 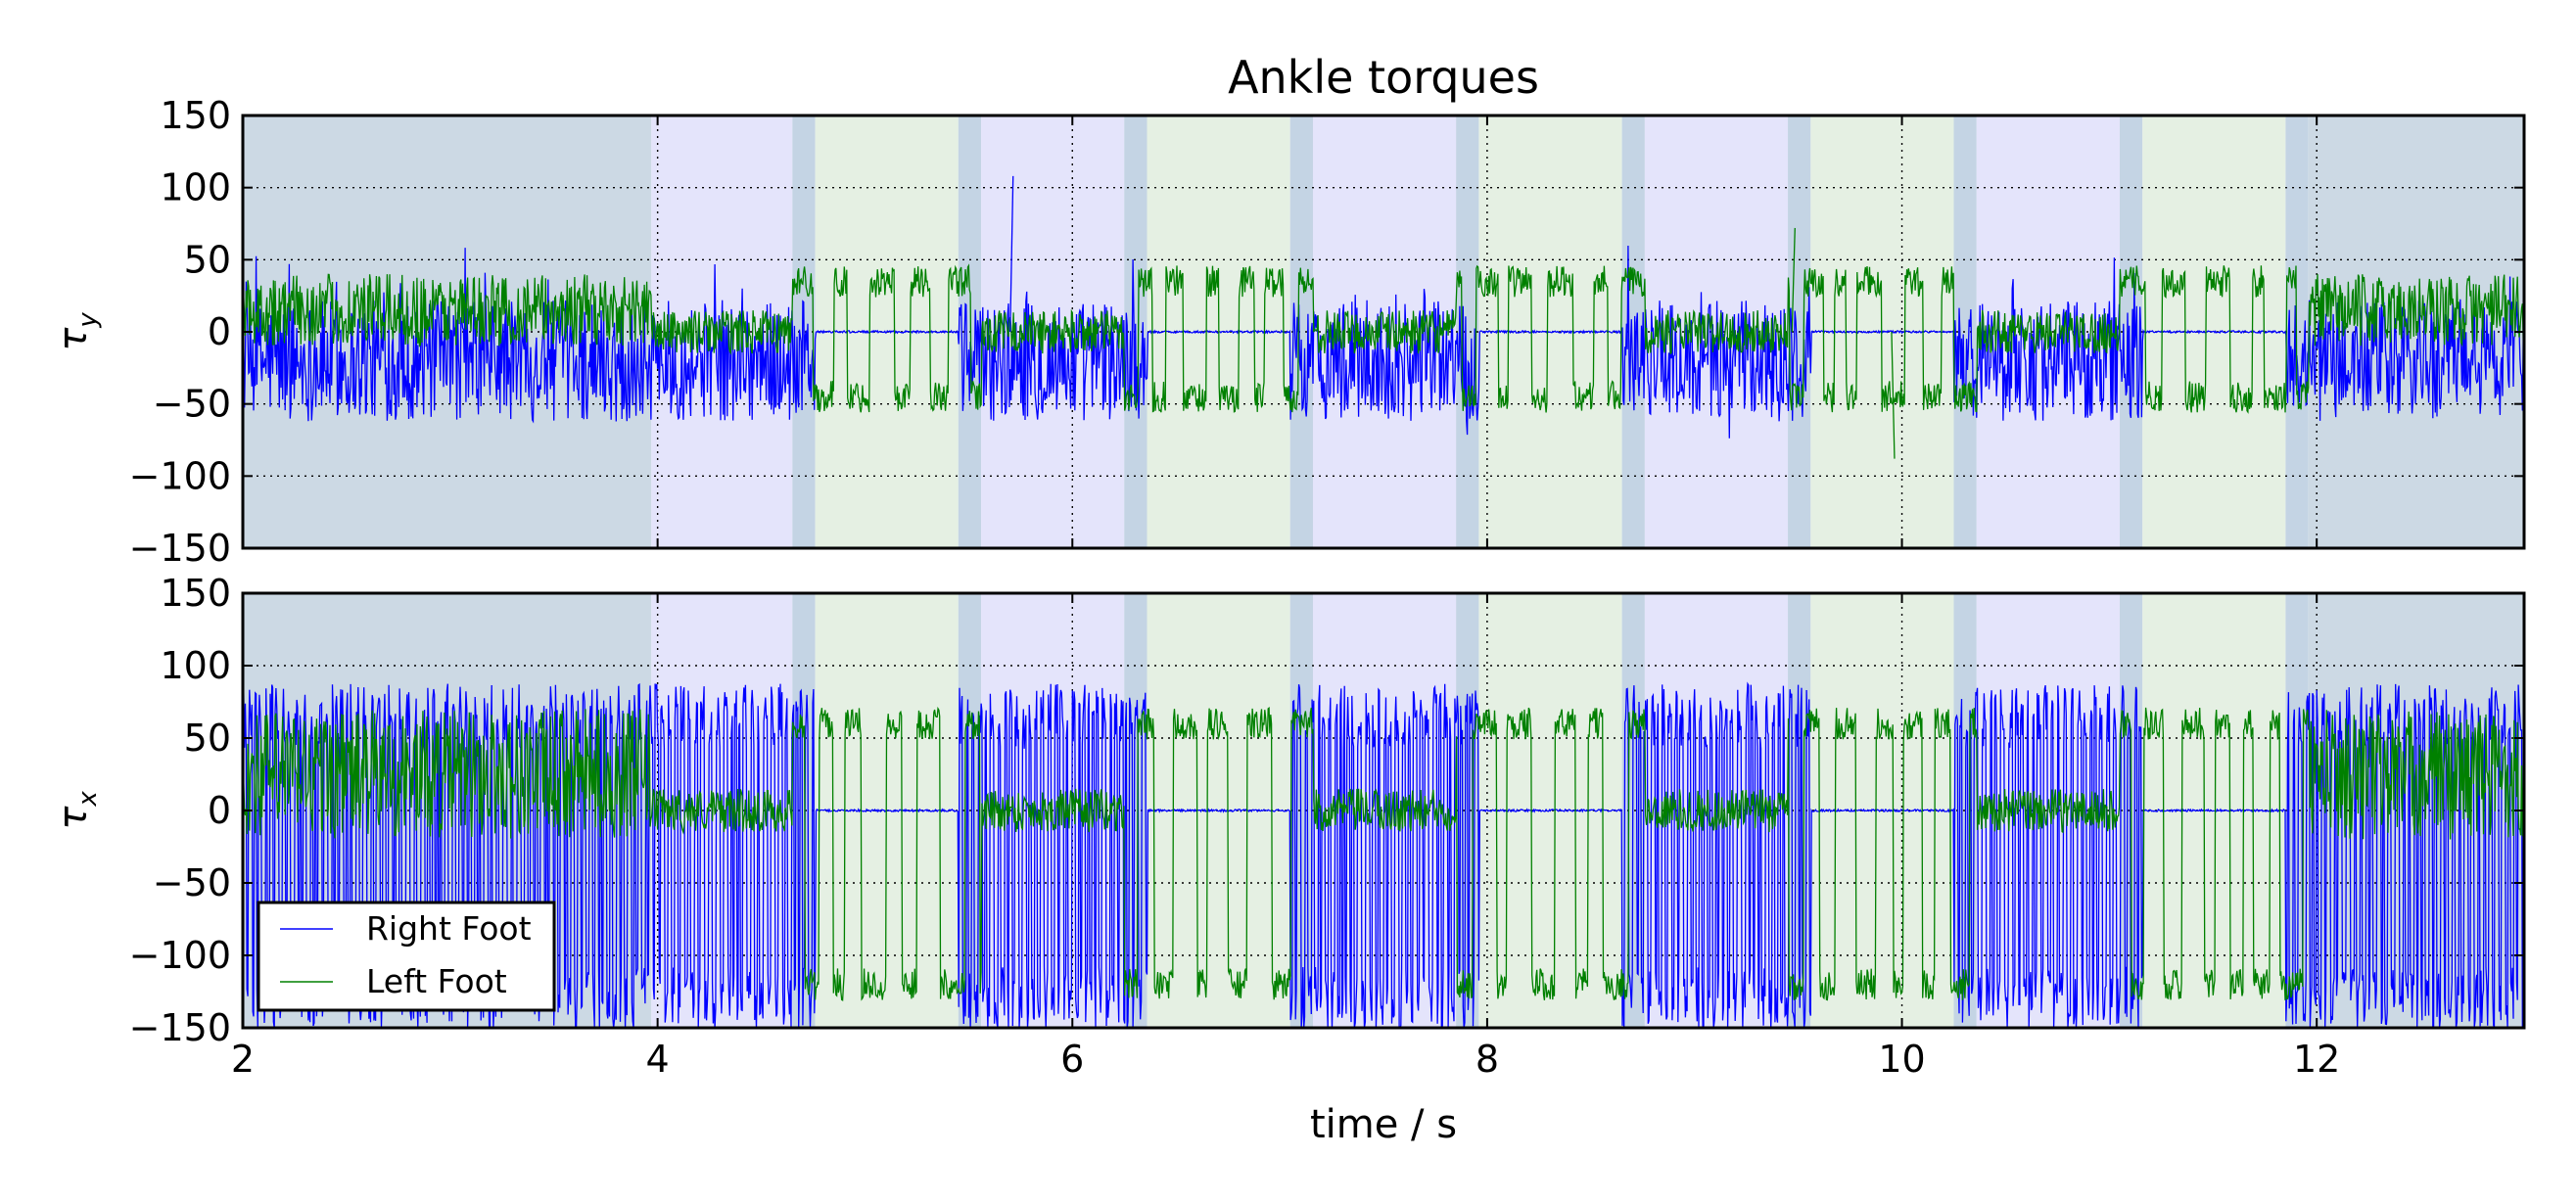 I want to click on chart-title: Ankle torques, so click(x=1383, y=77).